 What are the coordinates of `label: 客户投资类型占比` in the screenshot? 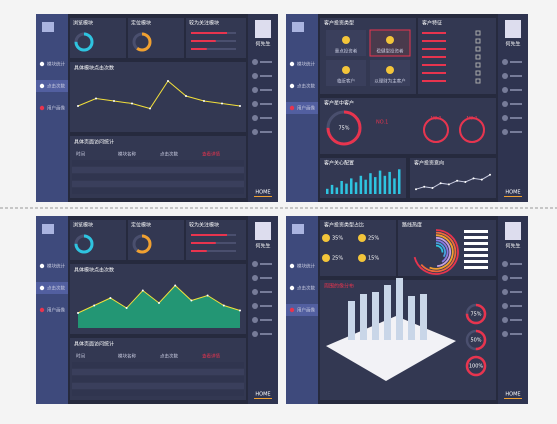 It's located at (344, 225).